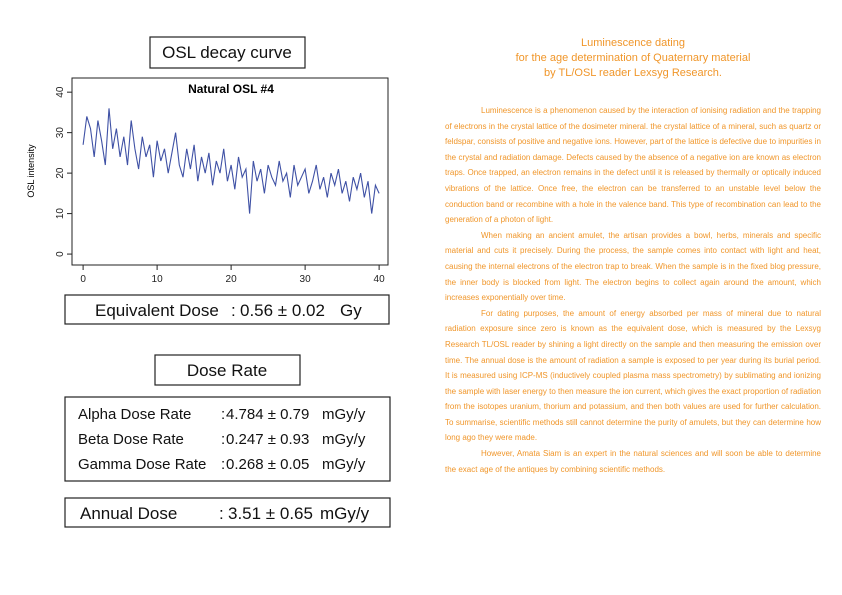 The image size is (842, 595). I want to click on dose-rate-title: Dose Rate, so click(227, 370).